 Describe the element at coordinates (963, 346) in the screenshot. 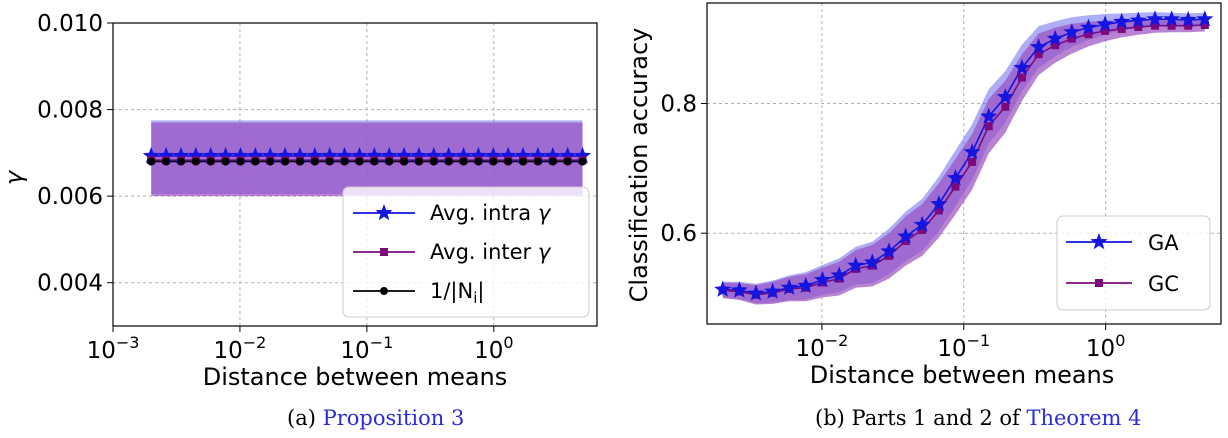

I see `b-x-tick-label: 10⁻¹` at that location.